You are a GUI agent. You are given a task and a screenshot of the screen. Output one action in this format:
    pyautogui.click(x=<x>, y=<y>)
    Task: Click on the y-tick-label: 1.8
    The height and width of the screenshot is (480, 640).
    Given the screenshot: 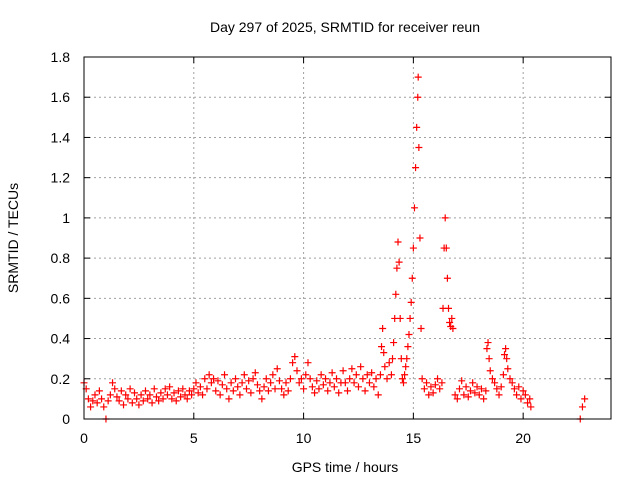 What is the action you would take?
    pyautogui.click(x=61, y=57)
    